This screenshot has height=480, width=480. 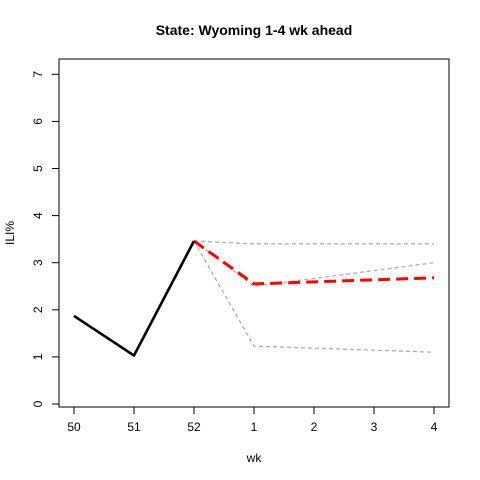 What do you see at coordinates (38, 168) in the screenshot?
I see `y-tick-label: 5` at bounding box center [38, 168].